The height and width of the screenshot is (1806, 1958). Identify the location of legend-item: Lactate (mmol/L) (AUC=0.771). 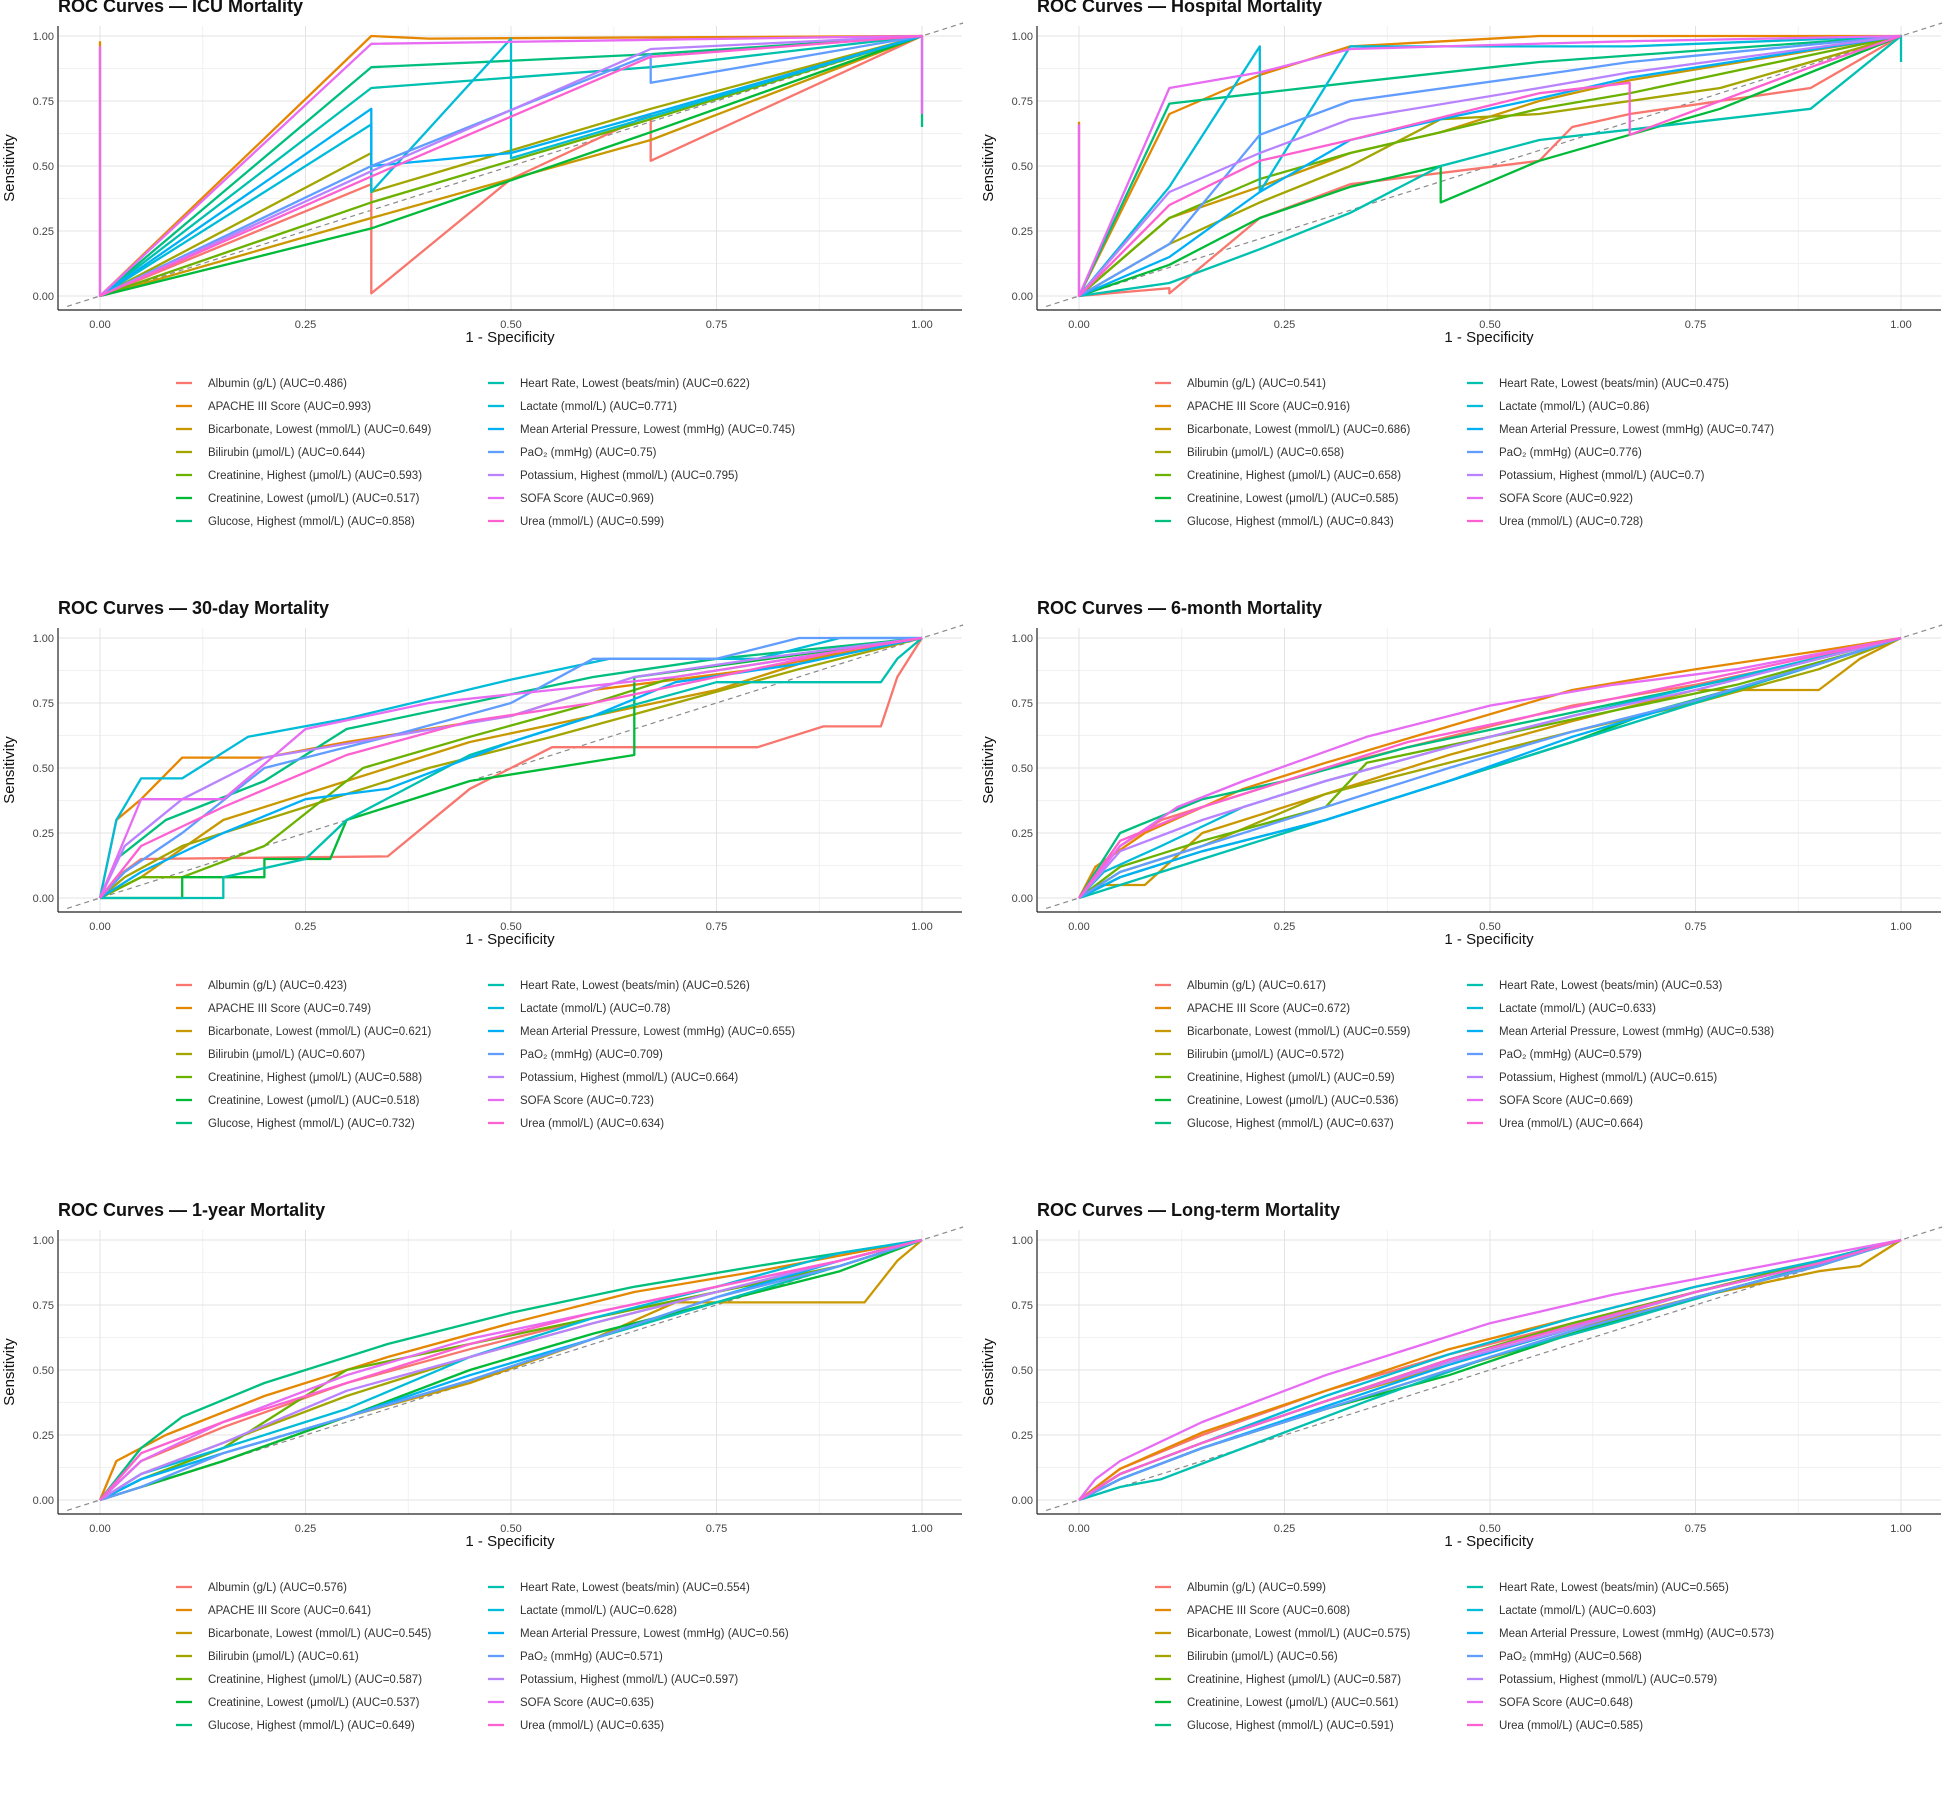
(582, 407).